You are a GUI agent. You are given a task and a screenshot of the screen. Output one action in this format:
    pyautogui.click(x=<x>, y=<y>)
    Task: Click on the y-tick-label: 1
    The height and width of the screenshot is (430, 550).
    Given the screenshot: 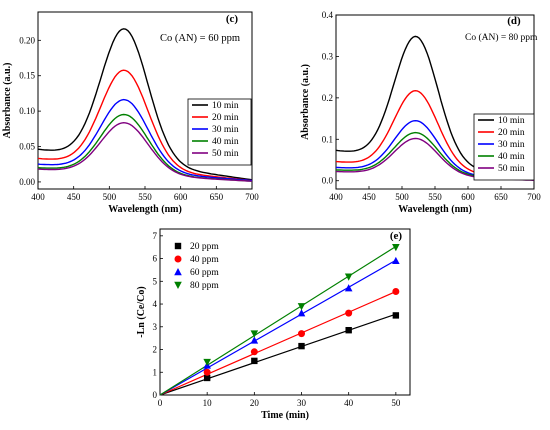 What is the action you would take?
    pyautogui.click(x=155, y=372)
    